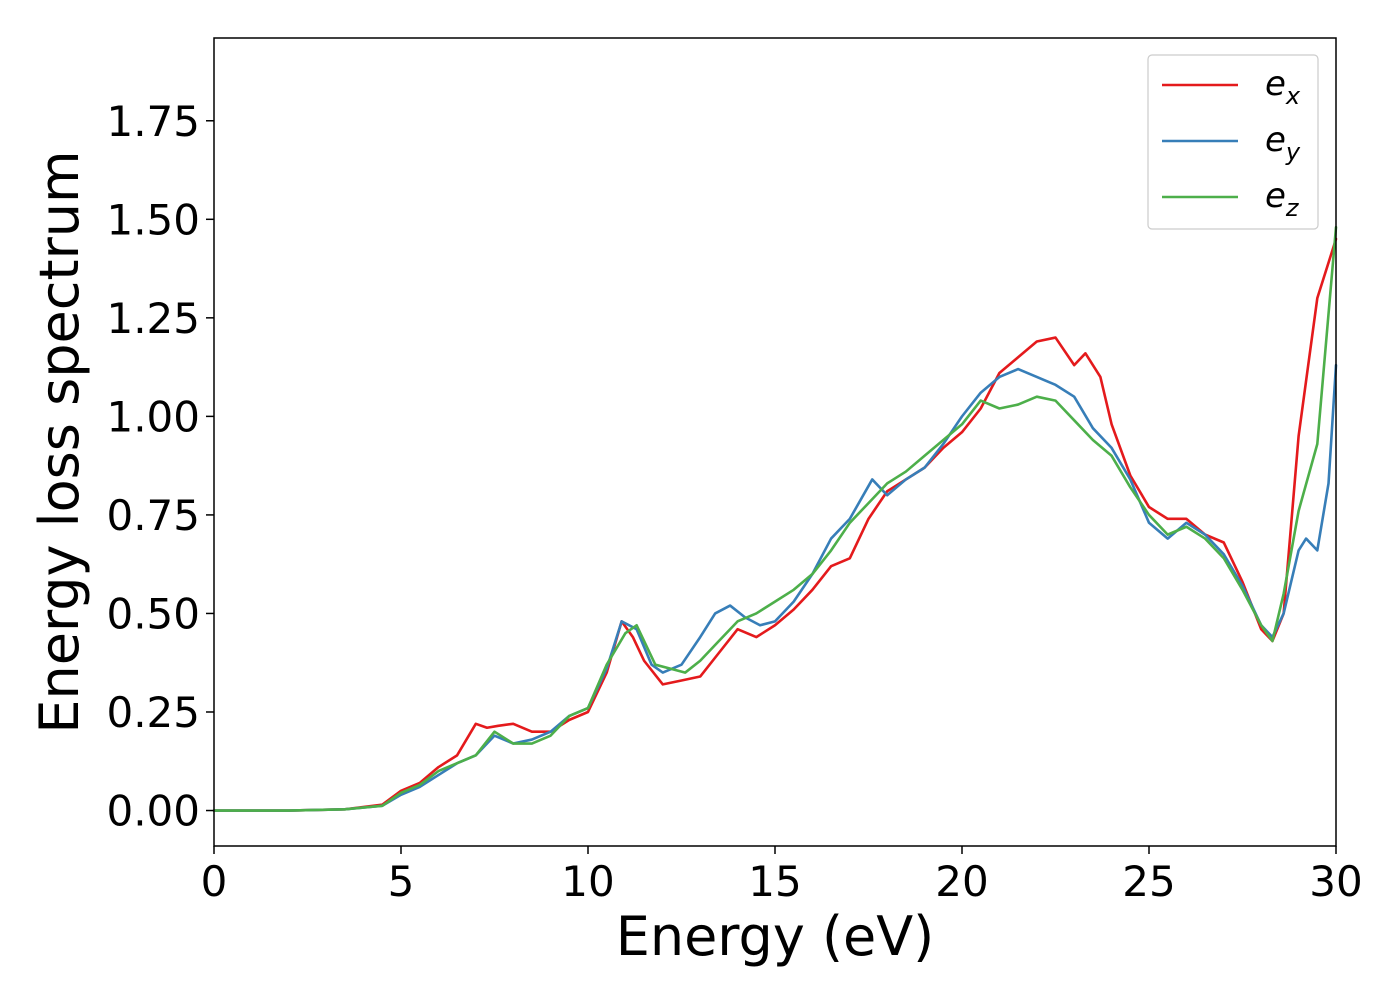 This screenshot has height=1000, width=1400. What do you see at coordinates (153, 121) in the screenshot?
I see `y-tick-label: 1.75` at bounding box center [153, 121].